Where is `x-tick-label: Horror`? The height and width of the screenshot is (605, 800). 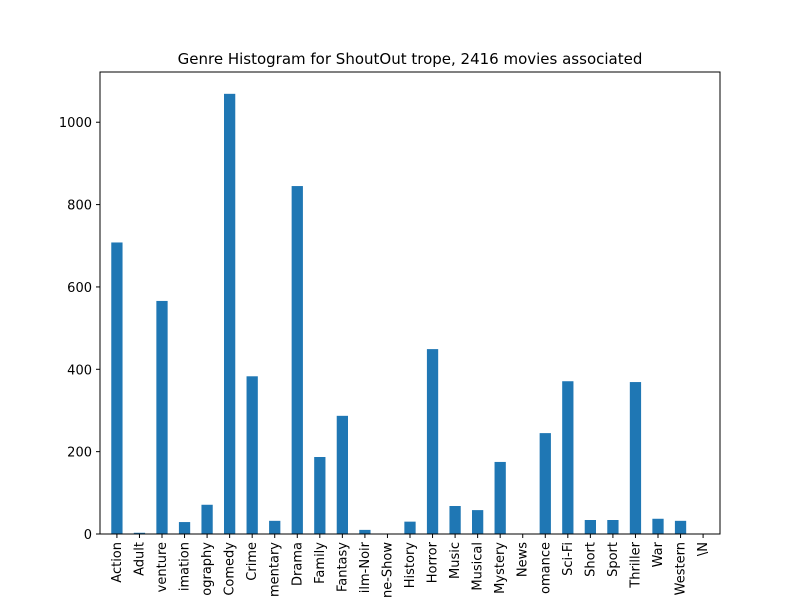
x-tick-label: Horror is located at coordinates (433, 562).